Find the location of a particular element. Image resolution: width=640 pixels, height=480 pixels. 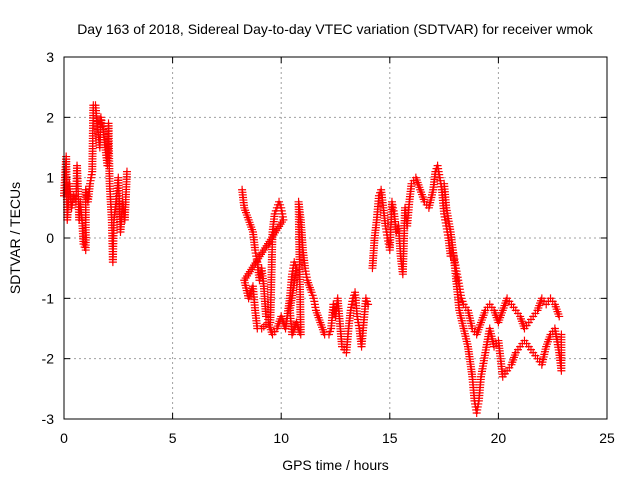

y-tick-label: 3 is located at coordinates (50, 57).